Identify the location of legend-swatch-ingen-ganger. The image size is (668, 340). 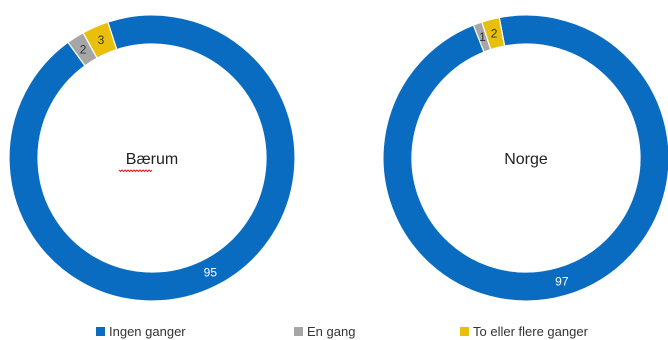
(100, 331).